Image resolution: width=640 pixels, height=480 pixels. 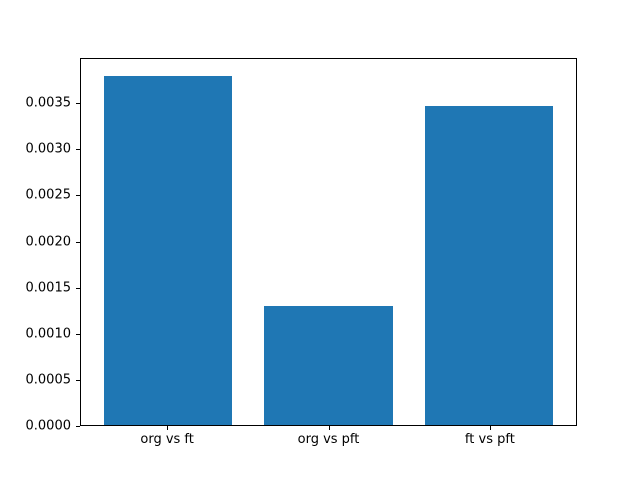 I want to click on x-tick-label: ft vs pft, so click(x=489, y=439).